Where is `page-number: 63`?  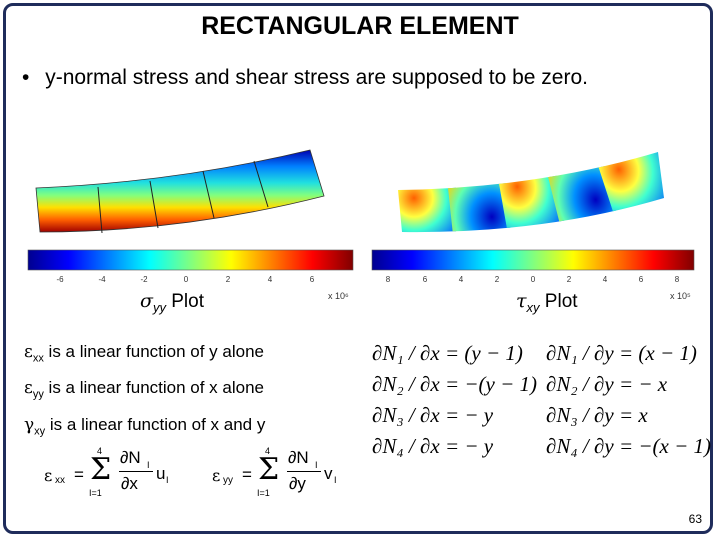 page-number: 63 is located at coordinates (695, 519).